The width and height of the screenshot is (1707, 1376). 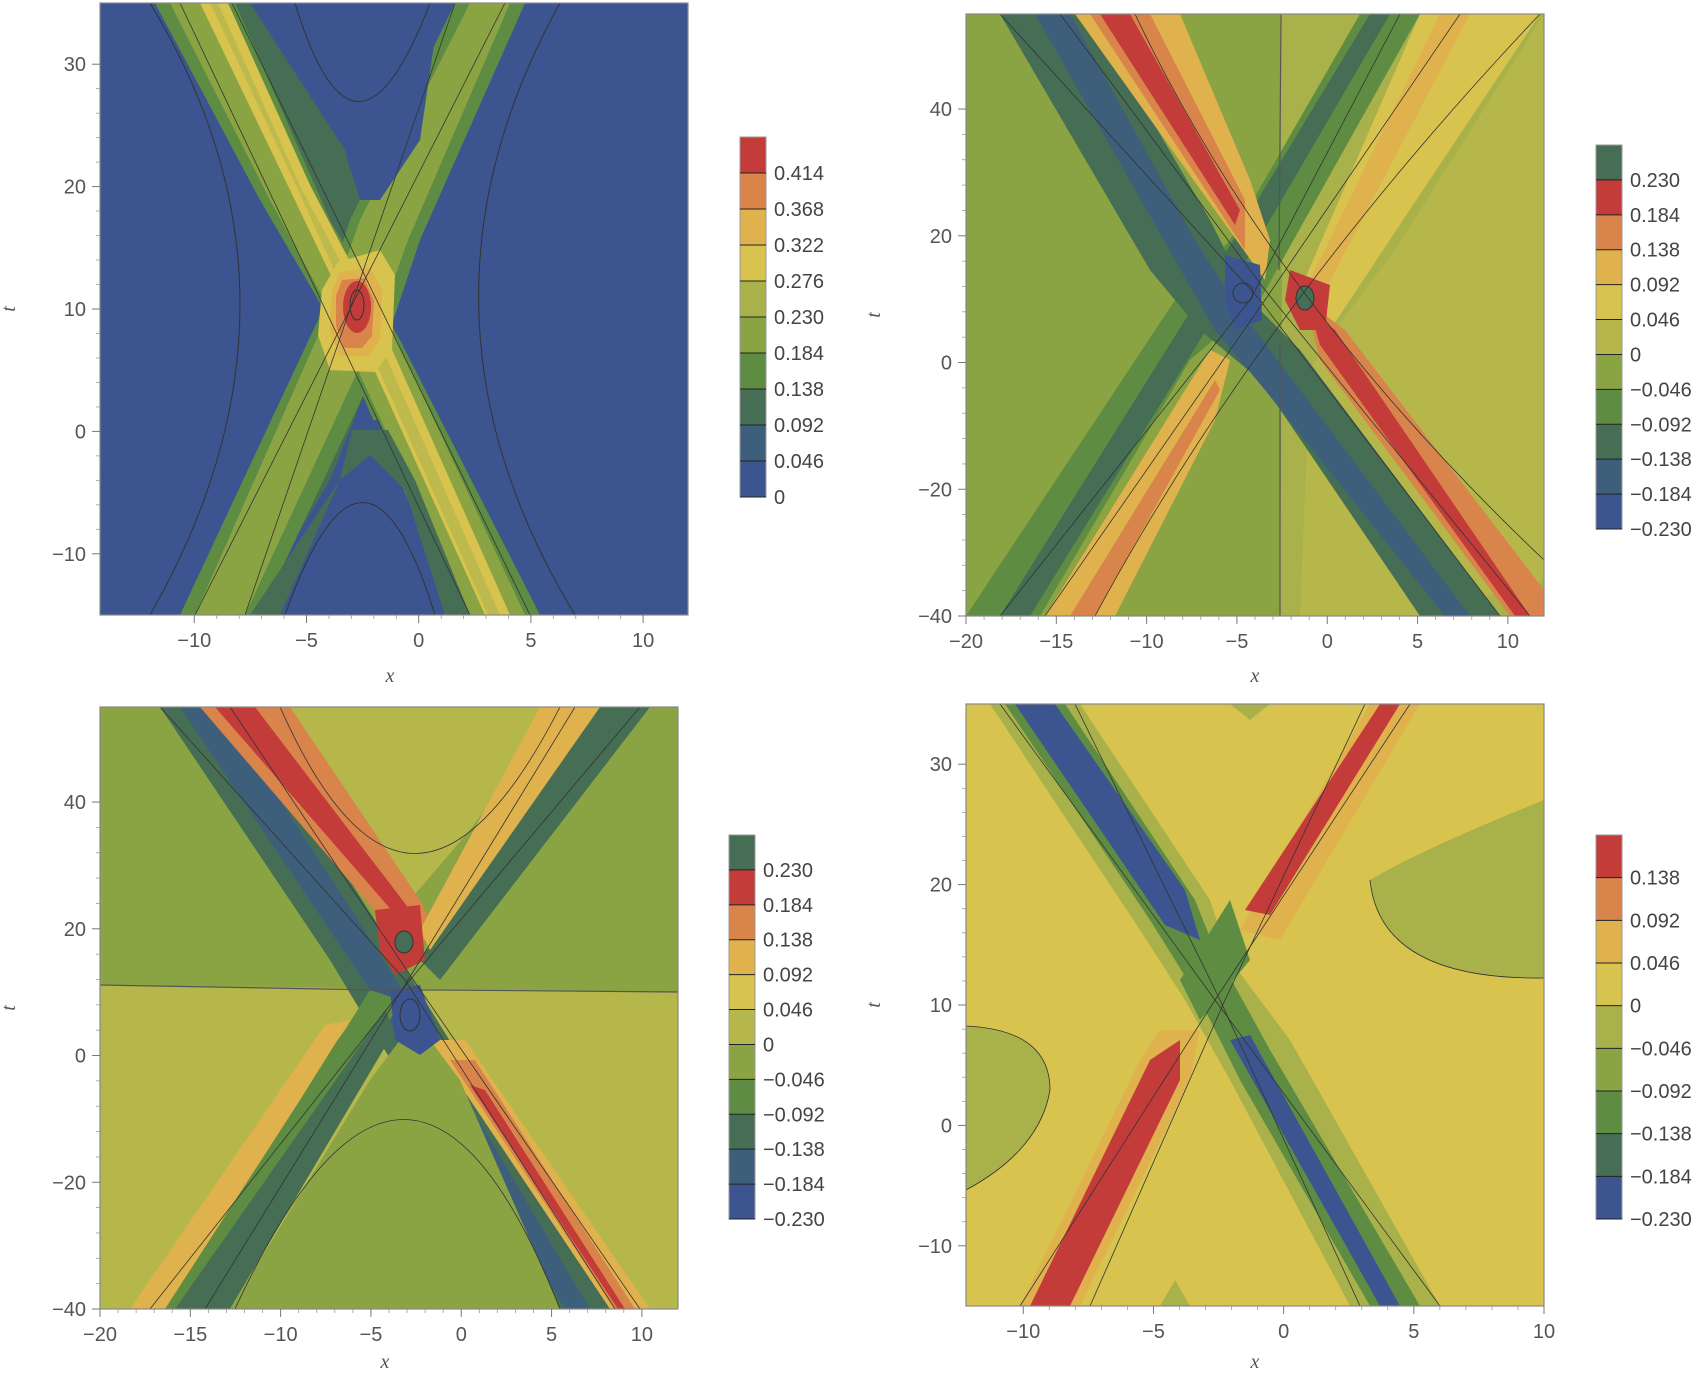 What do you see at coordinates (69, 555) in the screenshot?
I see `y-tick-label: −10` at bounding box center [69, 555].